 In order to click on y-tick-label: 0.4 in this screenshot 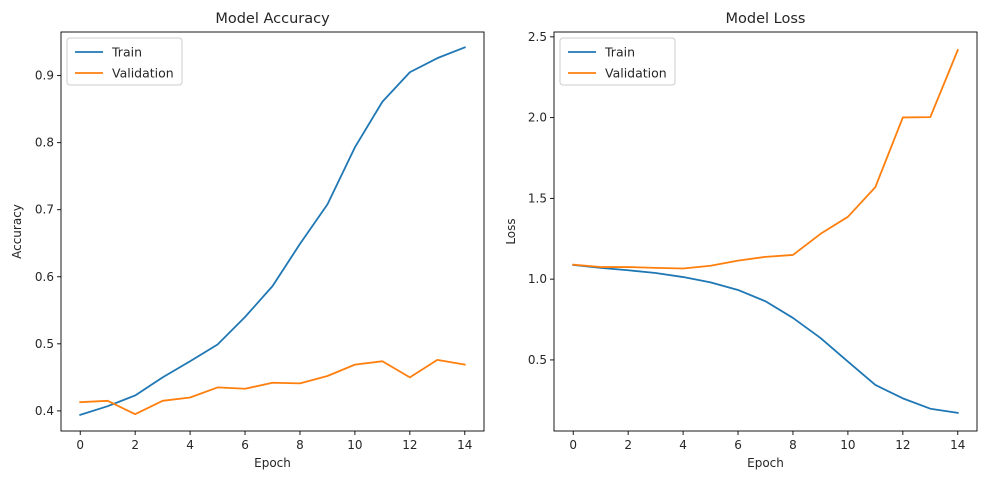, I will do `click(44, 411)`.